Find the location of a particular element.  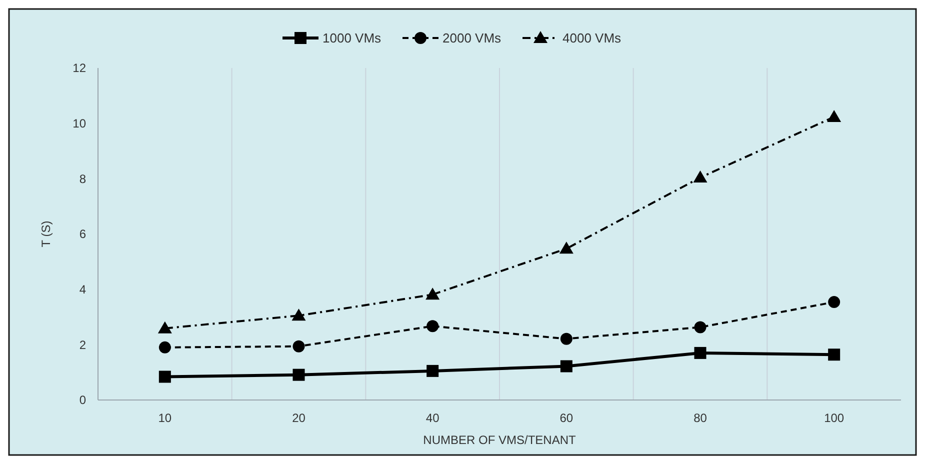

y-tick-label: 6 is located at coordinates (82, 234).